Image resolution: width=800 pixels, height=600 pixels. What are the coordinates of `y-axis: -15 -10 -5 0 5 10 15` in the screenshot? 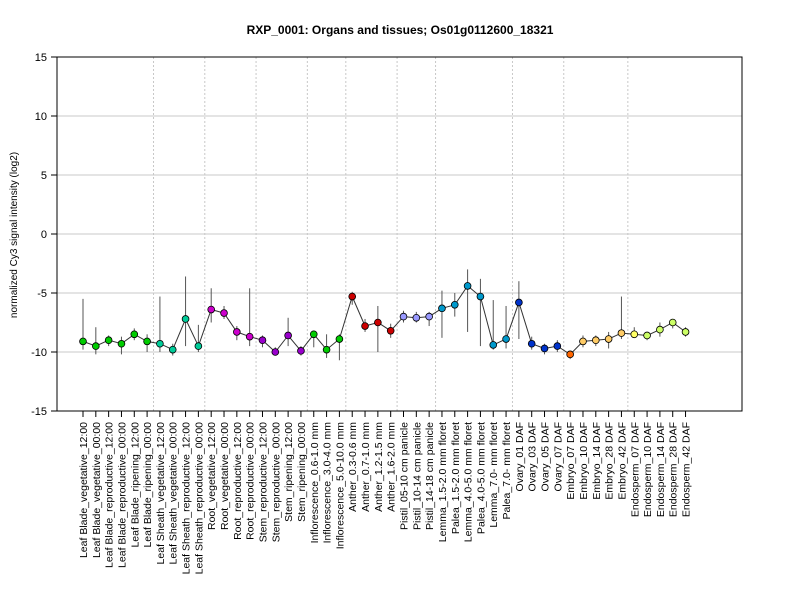 It's located at (44, 235).